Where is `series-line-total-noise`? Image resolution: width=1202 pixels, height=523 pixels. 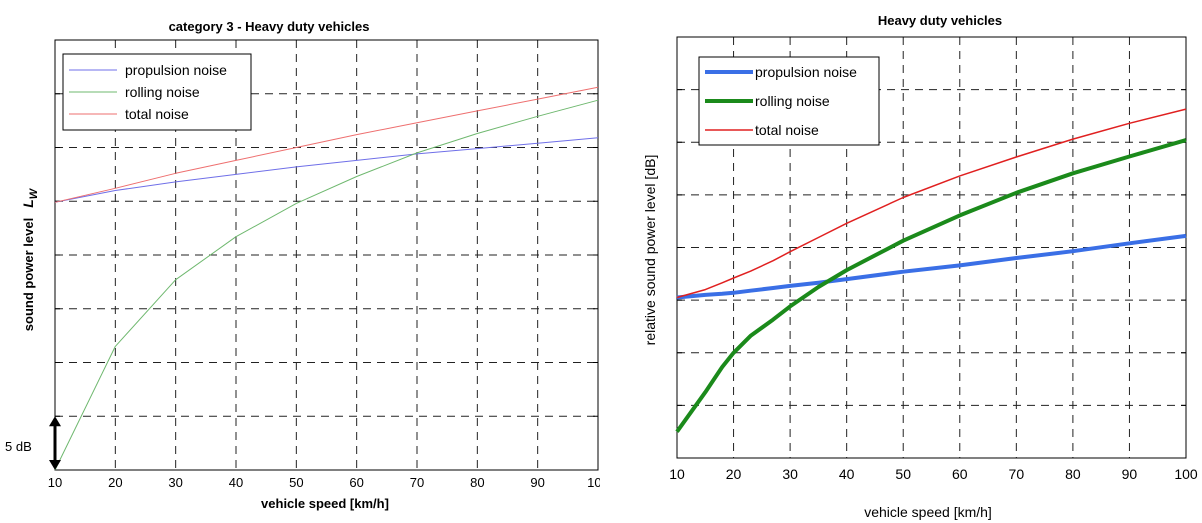
series-line-total-noise is located at coordinates (326, 144).